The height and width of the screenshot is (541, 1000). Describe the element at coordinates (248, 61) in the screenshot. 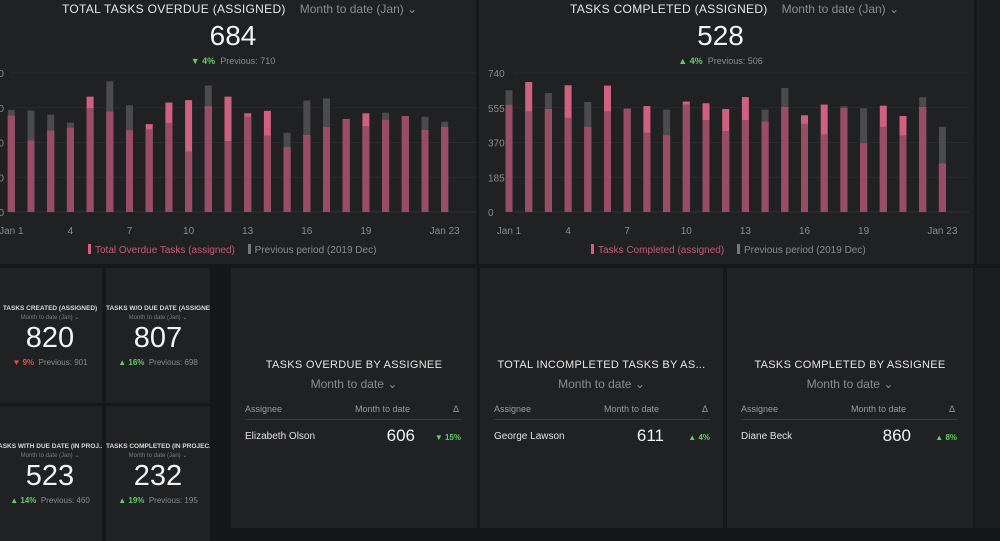

I see `previous-value: Previous: 710` at that location.